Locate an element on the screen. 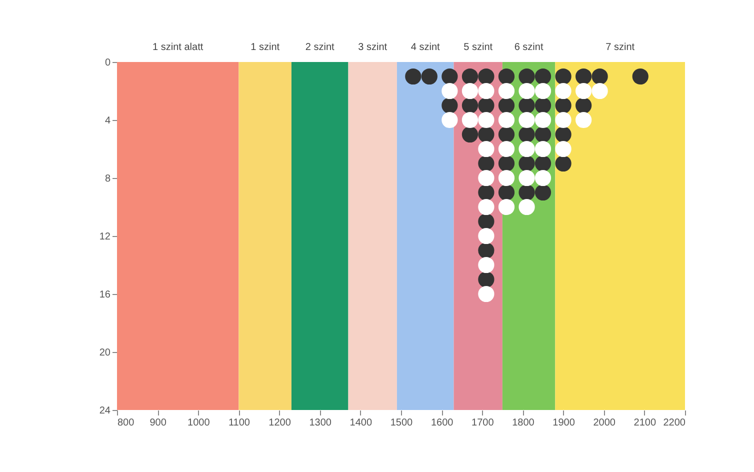 This screenshot has width=754, height=472. x-tick-label: 1000 is located at coordinates (199, 423).